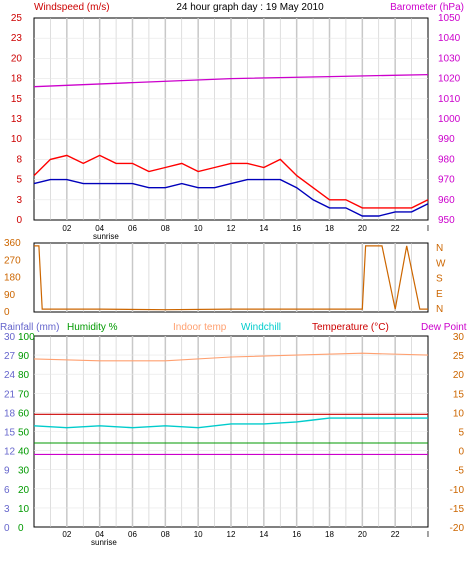 The width and height of the screenshot is (468, 562). Describe the element at coordinates (165, 228) in the screenshot. I see `wind-x-tick-label: 08` at that location.